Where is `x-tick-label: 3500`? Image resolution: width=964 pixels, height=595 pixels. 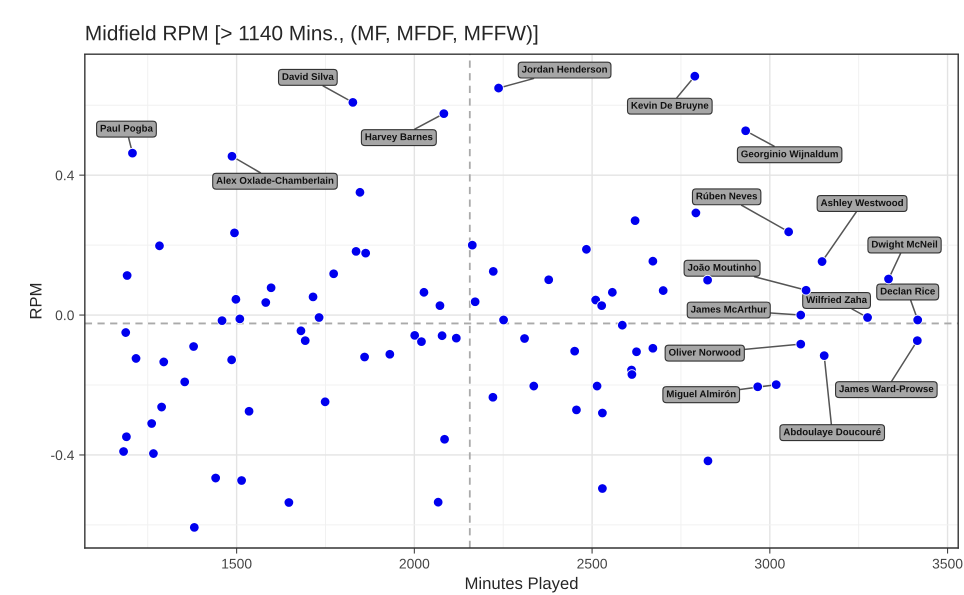 x-tick-label: 3500 is located at coordinates (947, 563).